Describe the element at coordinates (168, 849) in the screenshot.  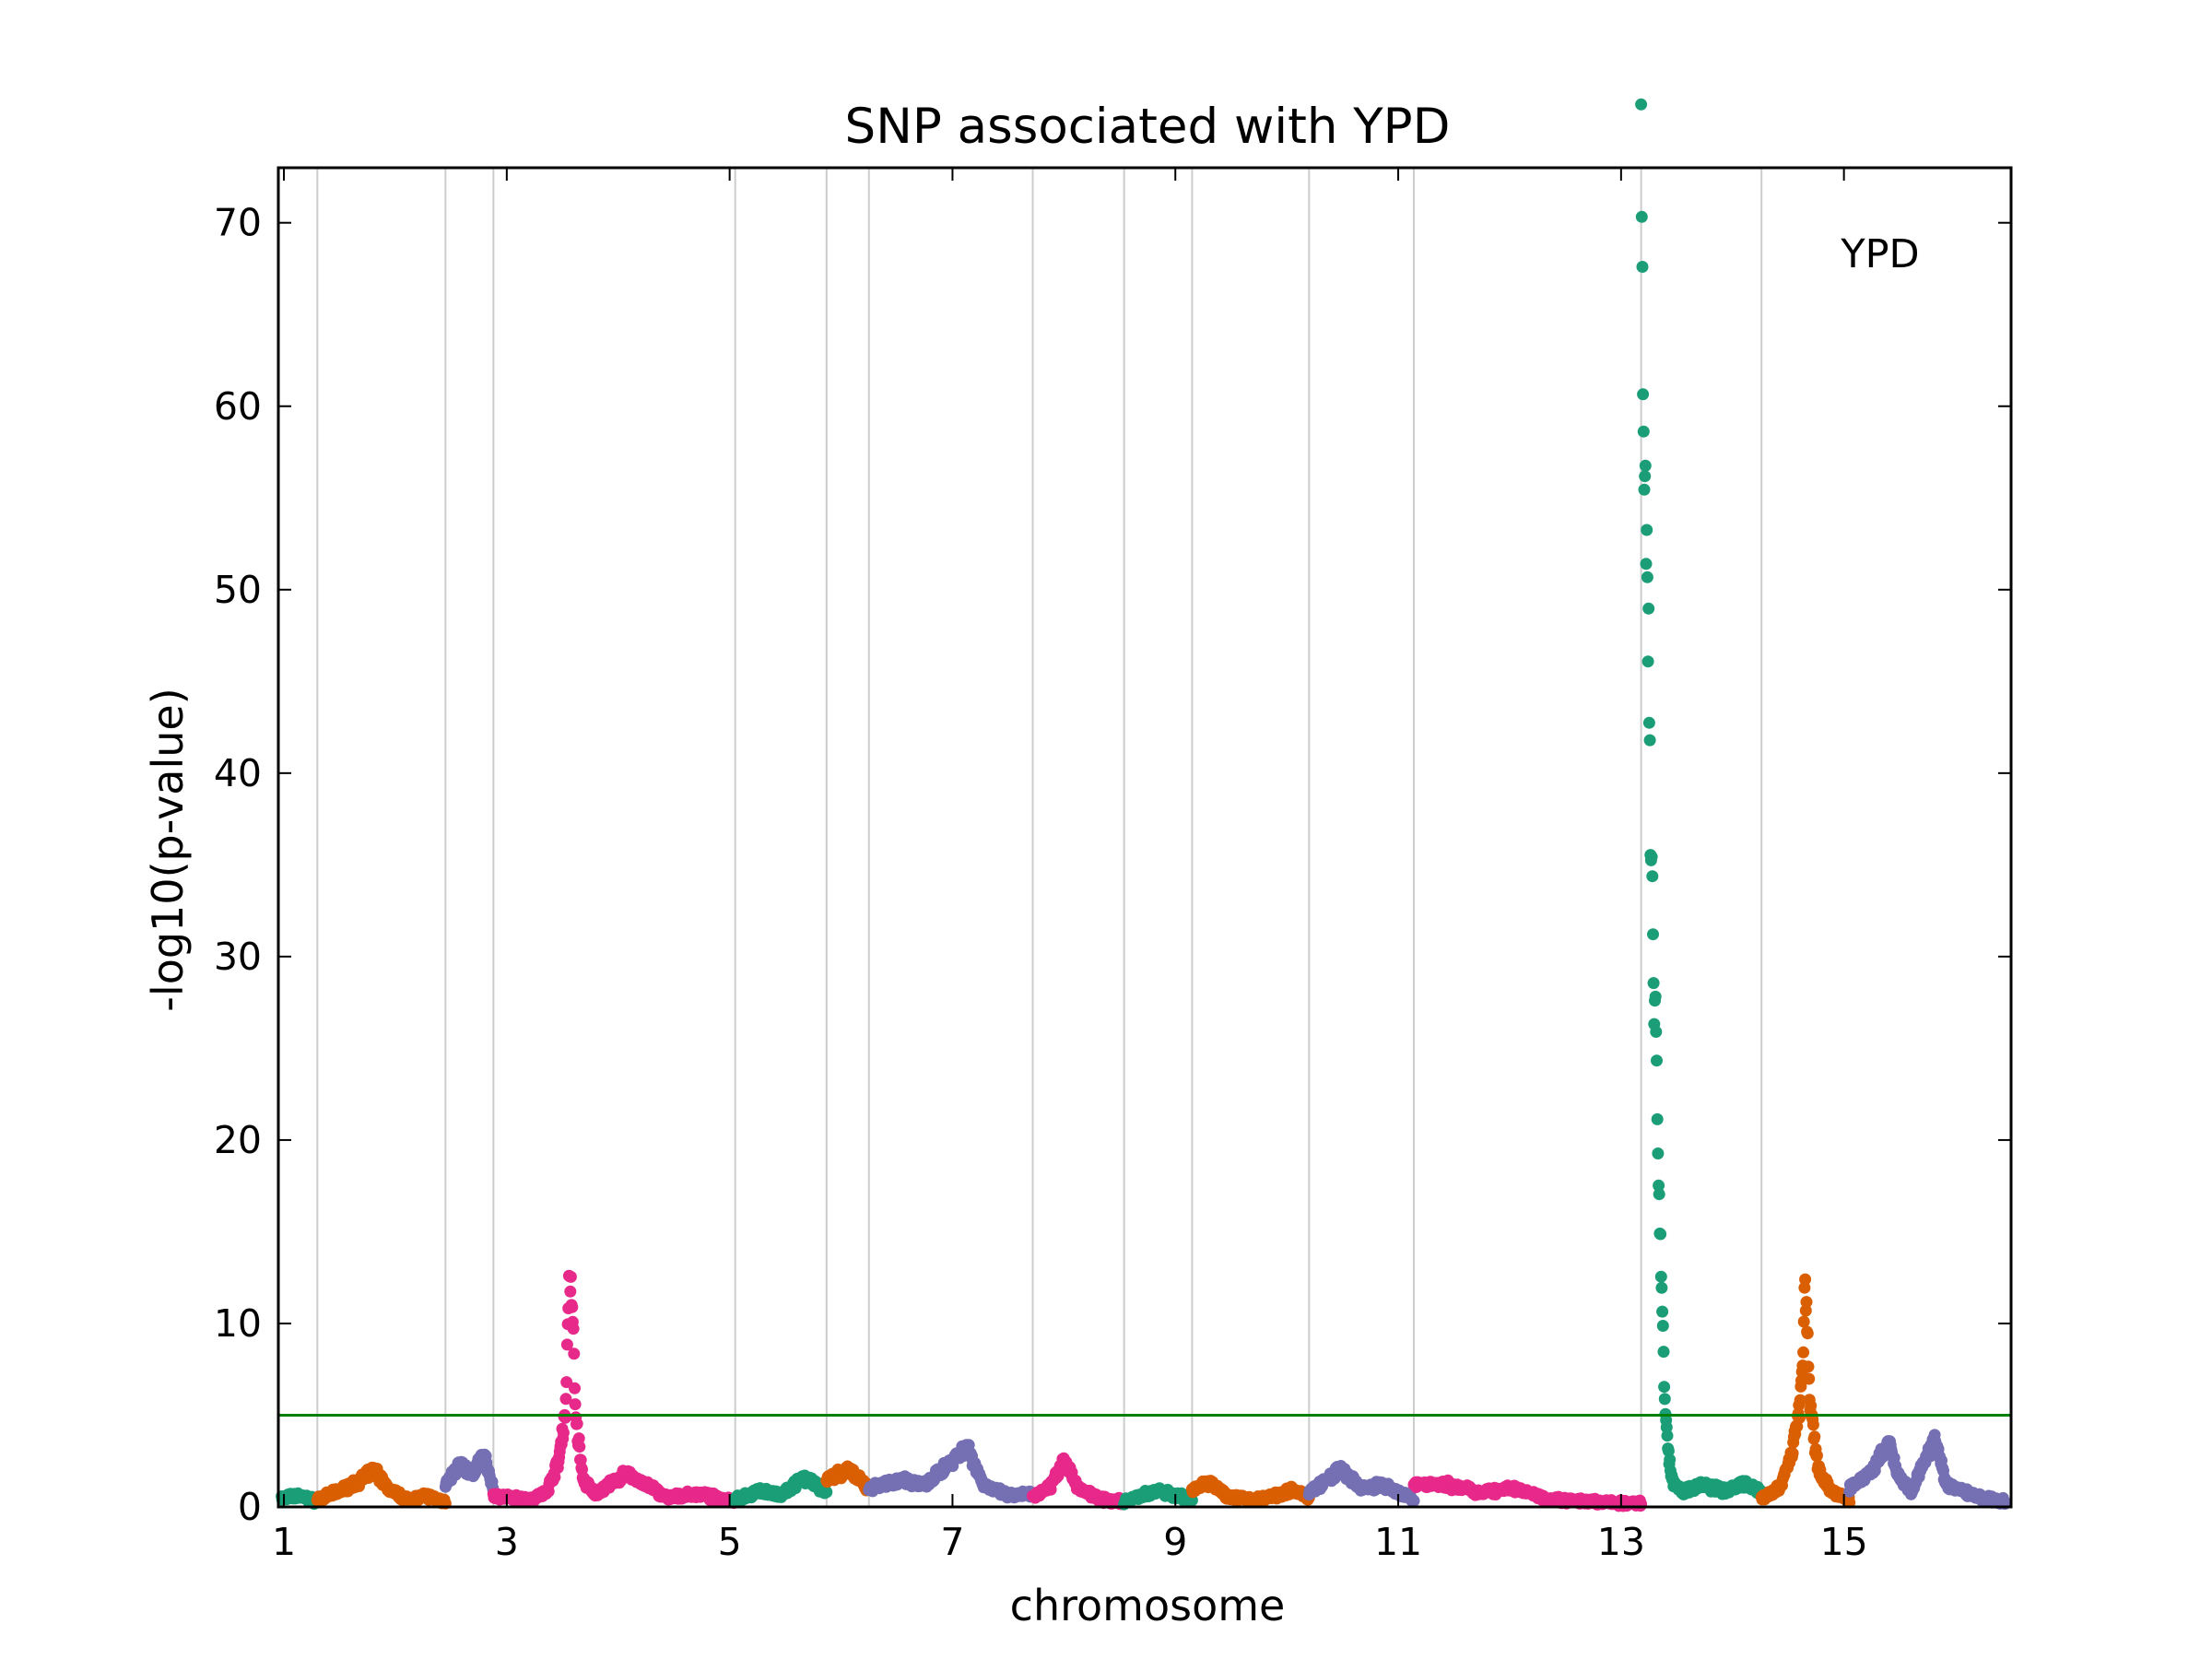
I see `y-axis-label: -log10(p-value)` at that location.